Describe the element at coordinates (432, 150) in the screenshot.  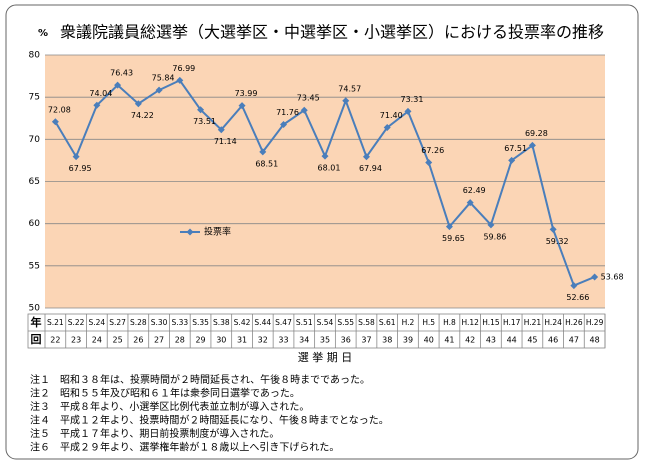
I see `data-label: 67.26` at that location.